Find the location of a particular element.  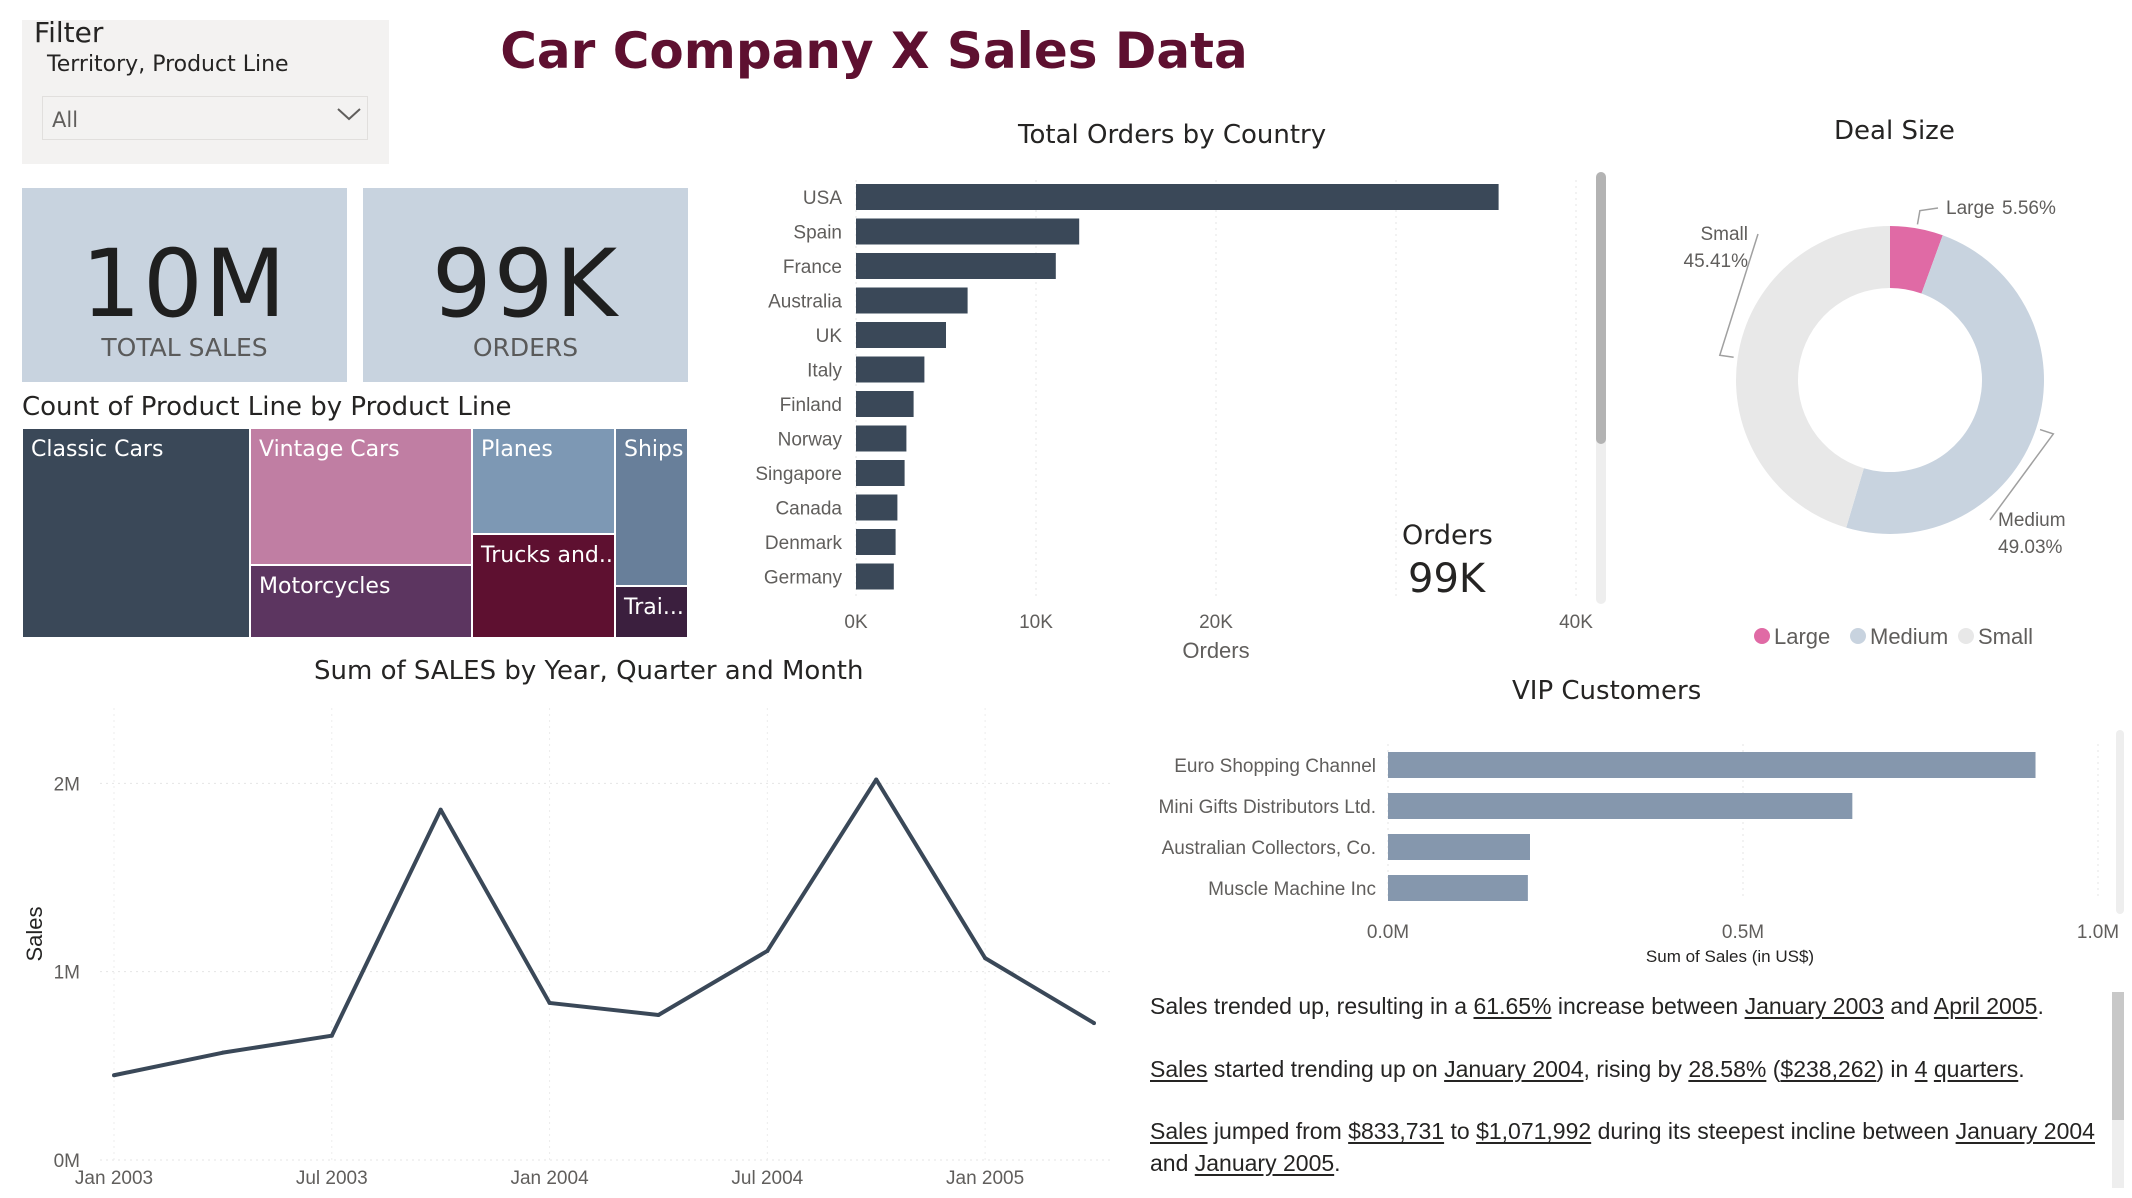

x-tick-label: 0K is located at coordinates (856, 622).